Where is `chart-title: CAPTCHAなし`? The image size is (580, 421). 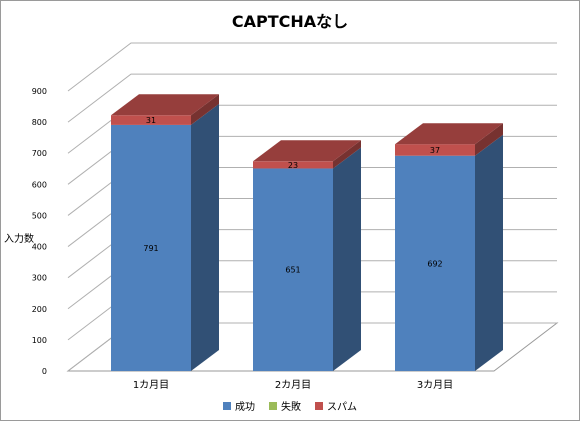 chart-title: CAPTCHAなし is located at coordinates (290, 21).